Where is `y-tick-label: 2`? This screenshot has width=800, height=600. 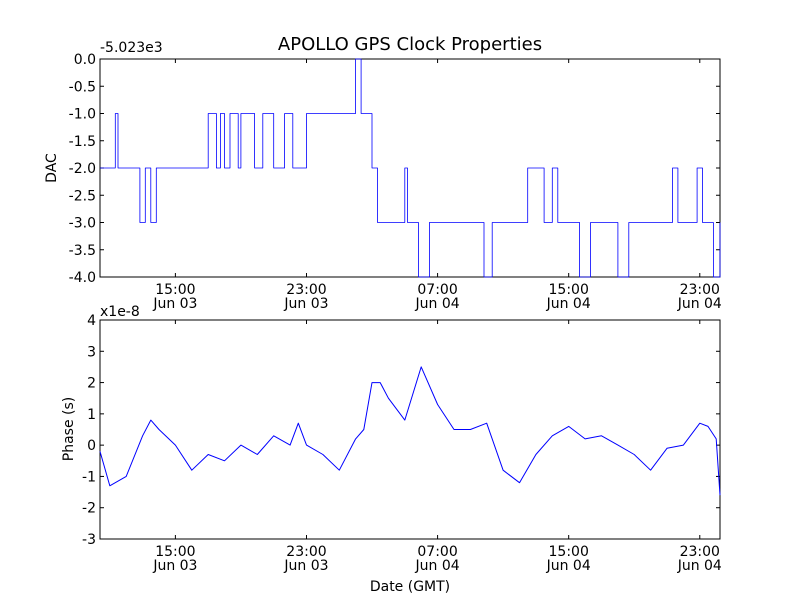
y-tick-label: 2 is located at coordinates (91, 384).